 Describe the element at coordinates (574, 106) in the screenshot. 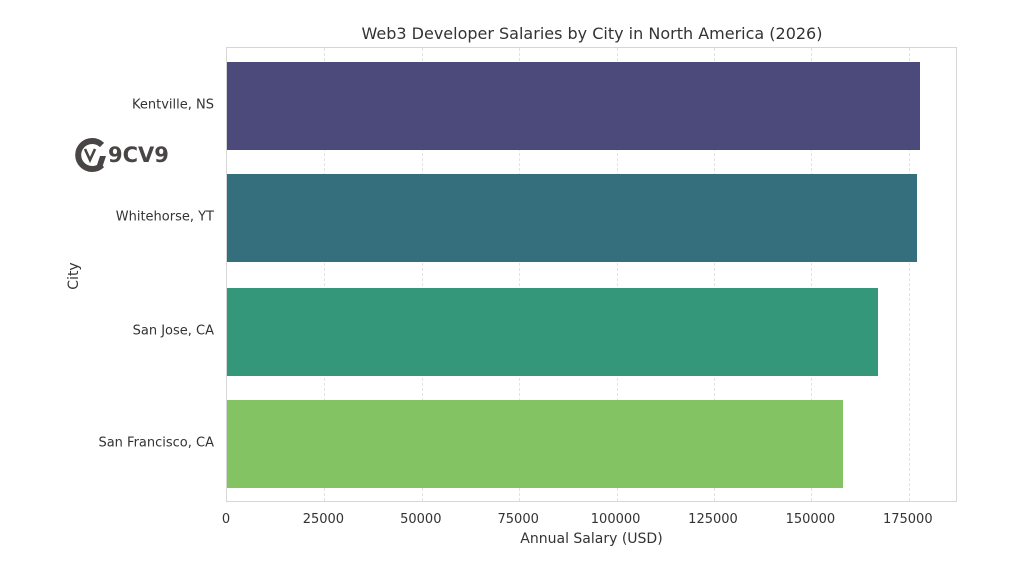

I see `bar-kentville-ns` at that location.